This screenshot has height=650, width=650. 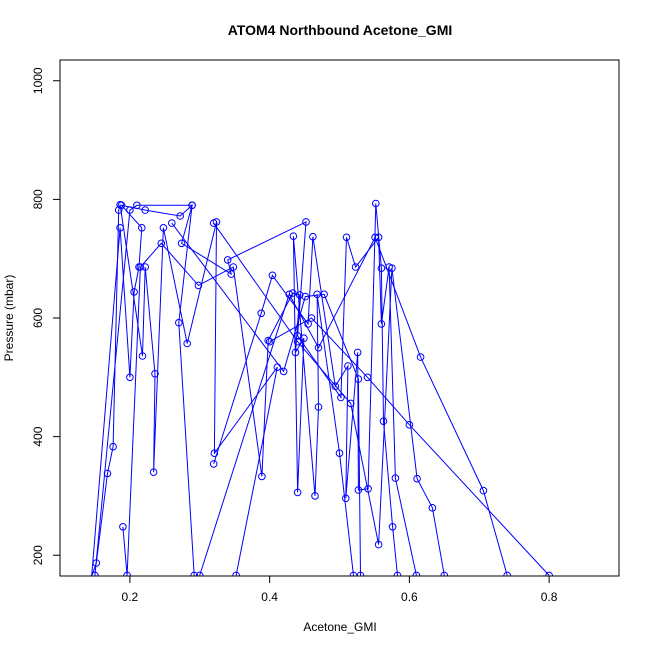 What do you see at coordinates (269, 597) in the screenshot?
I see `x-tick-label: 0.4` at bounding box center [269, 597].